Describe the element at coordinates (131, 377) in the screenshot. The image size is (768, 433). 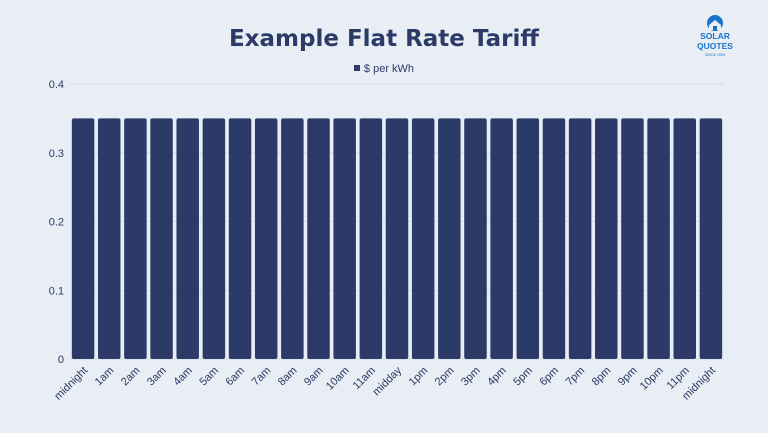
I see `x-tick-label: 2am` at that location.